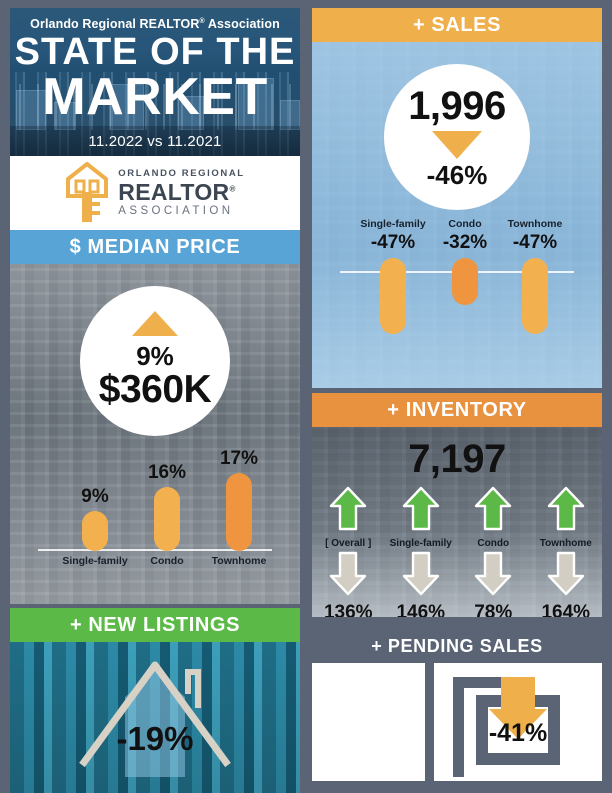  Describe the element at coordinates (87, 192) in the screenshot. I see `key-house-logo-icon` at that location.